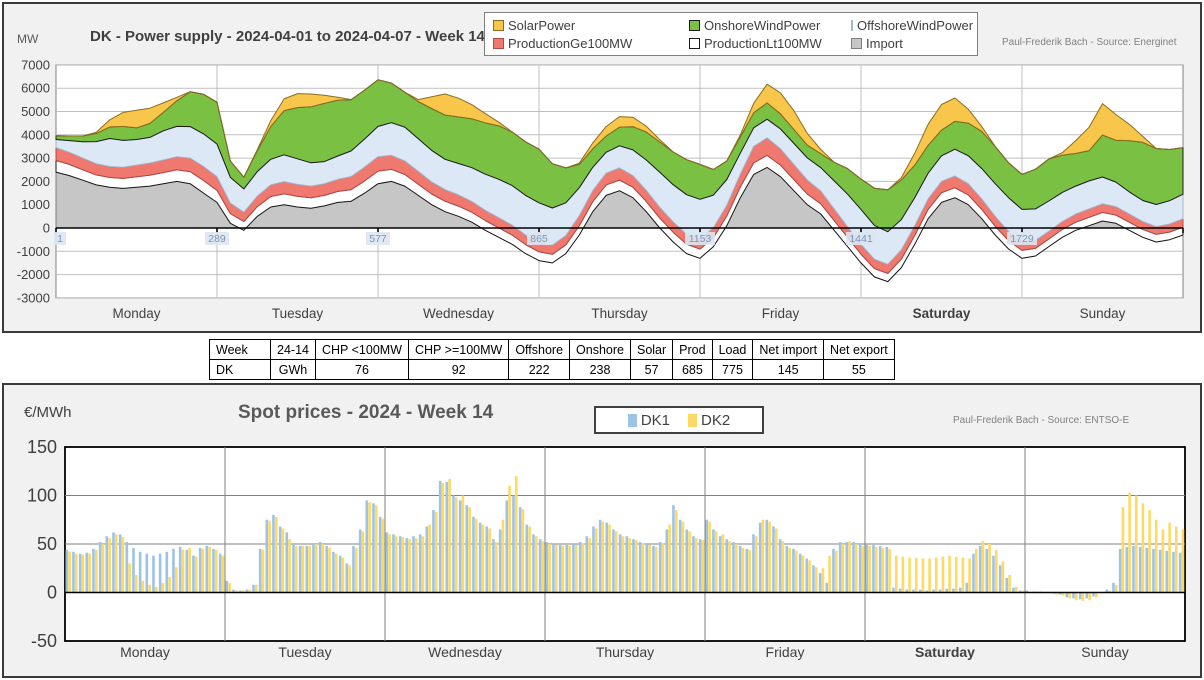 Image resolution: width=1204 pixels, height=680 pixels. I want to click on day-label: Thursday, so click(625, 652).